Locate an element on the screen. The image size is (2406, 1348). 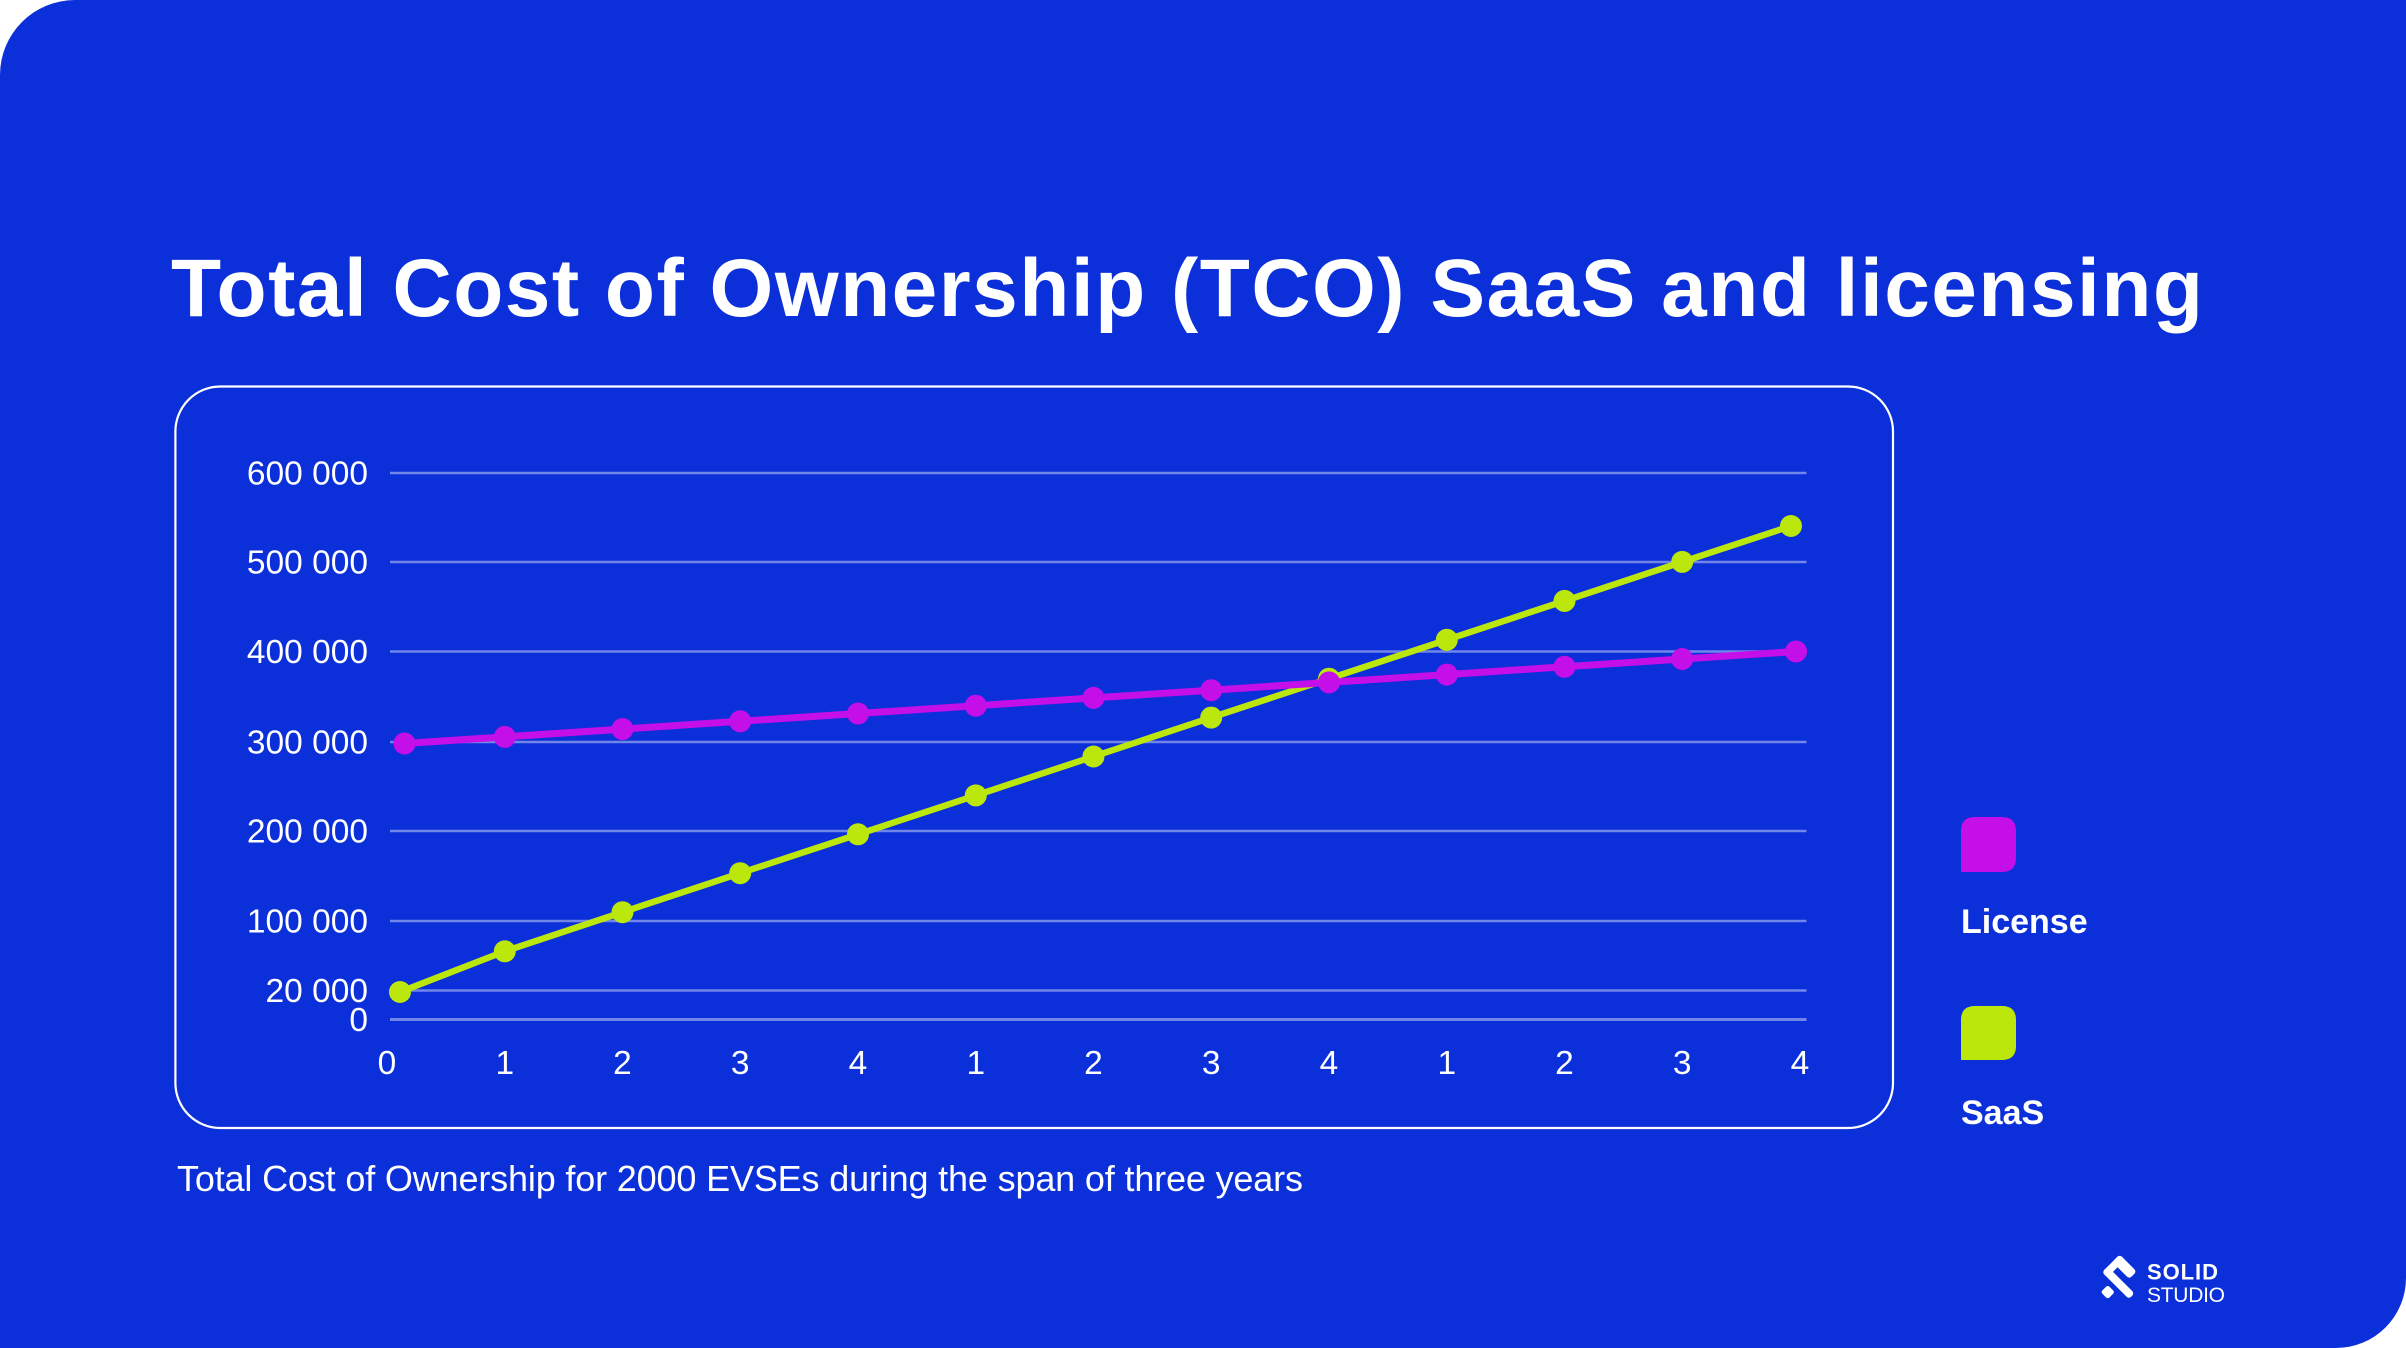
svg-text: 500 000 is located at coordinates (307, 563).